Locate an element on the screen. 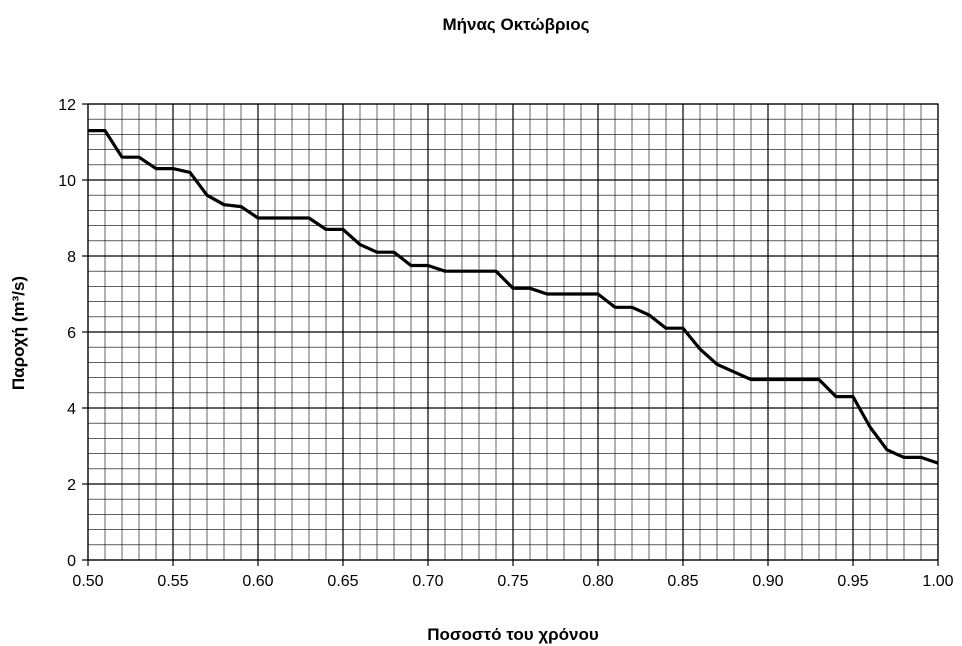 Image resolution: width=962 pixels, height=646 pixels. y-axis-label: Παροχή (m³/s) is located at coordinates (18, 333).